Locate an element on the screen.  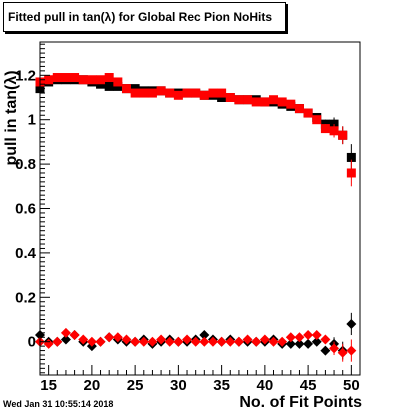
x-tick-label: 20 is located at coordinates (92, 385).